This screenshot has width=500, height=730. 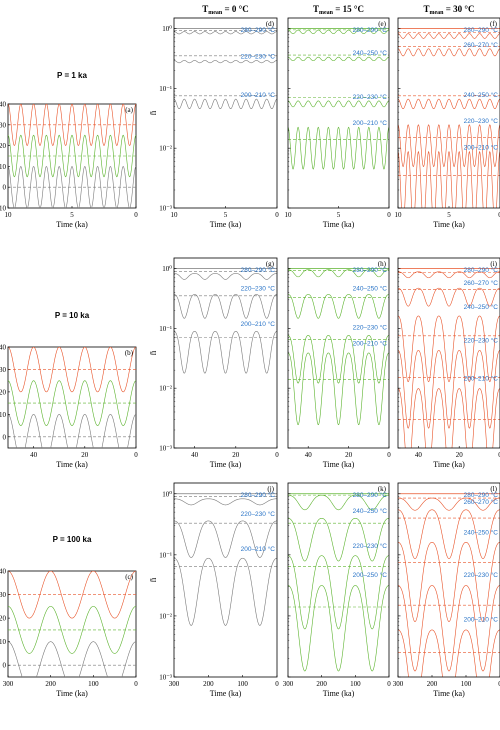 I want to click on column-title-1: Tmean = 15 °C, so click(x=338, y=10).